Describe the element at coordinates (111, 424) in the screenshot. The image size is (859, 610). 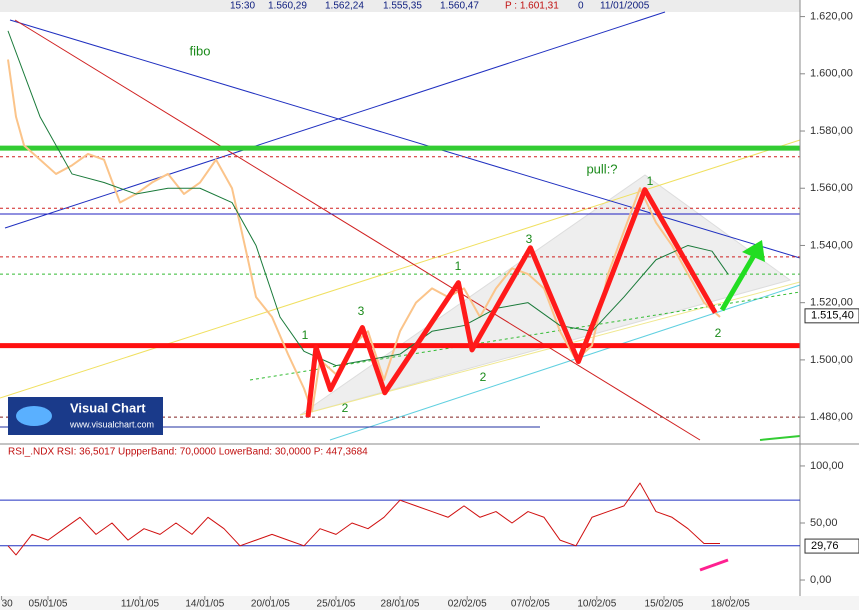
I see `logo-url: www.visualchart.com` at that location.